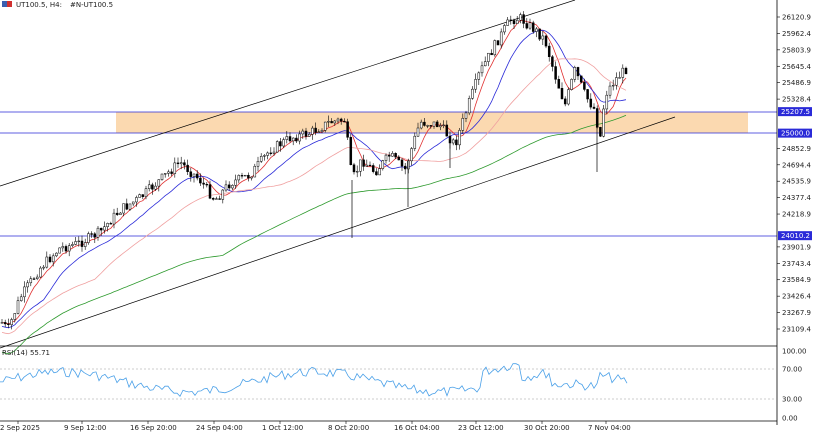  Describe the element at coordinates (796, 67) in the screenshot. I see `price-tick-label: 25645.4` at that location.